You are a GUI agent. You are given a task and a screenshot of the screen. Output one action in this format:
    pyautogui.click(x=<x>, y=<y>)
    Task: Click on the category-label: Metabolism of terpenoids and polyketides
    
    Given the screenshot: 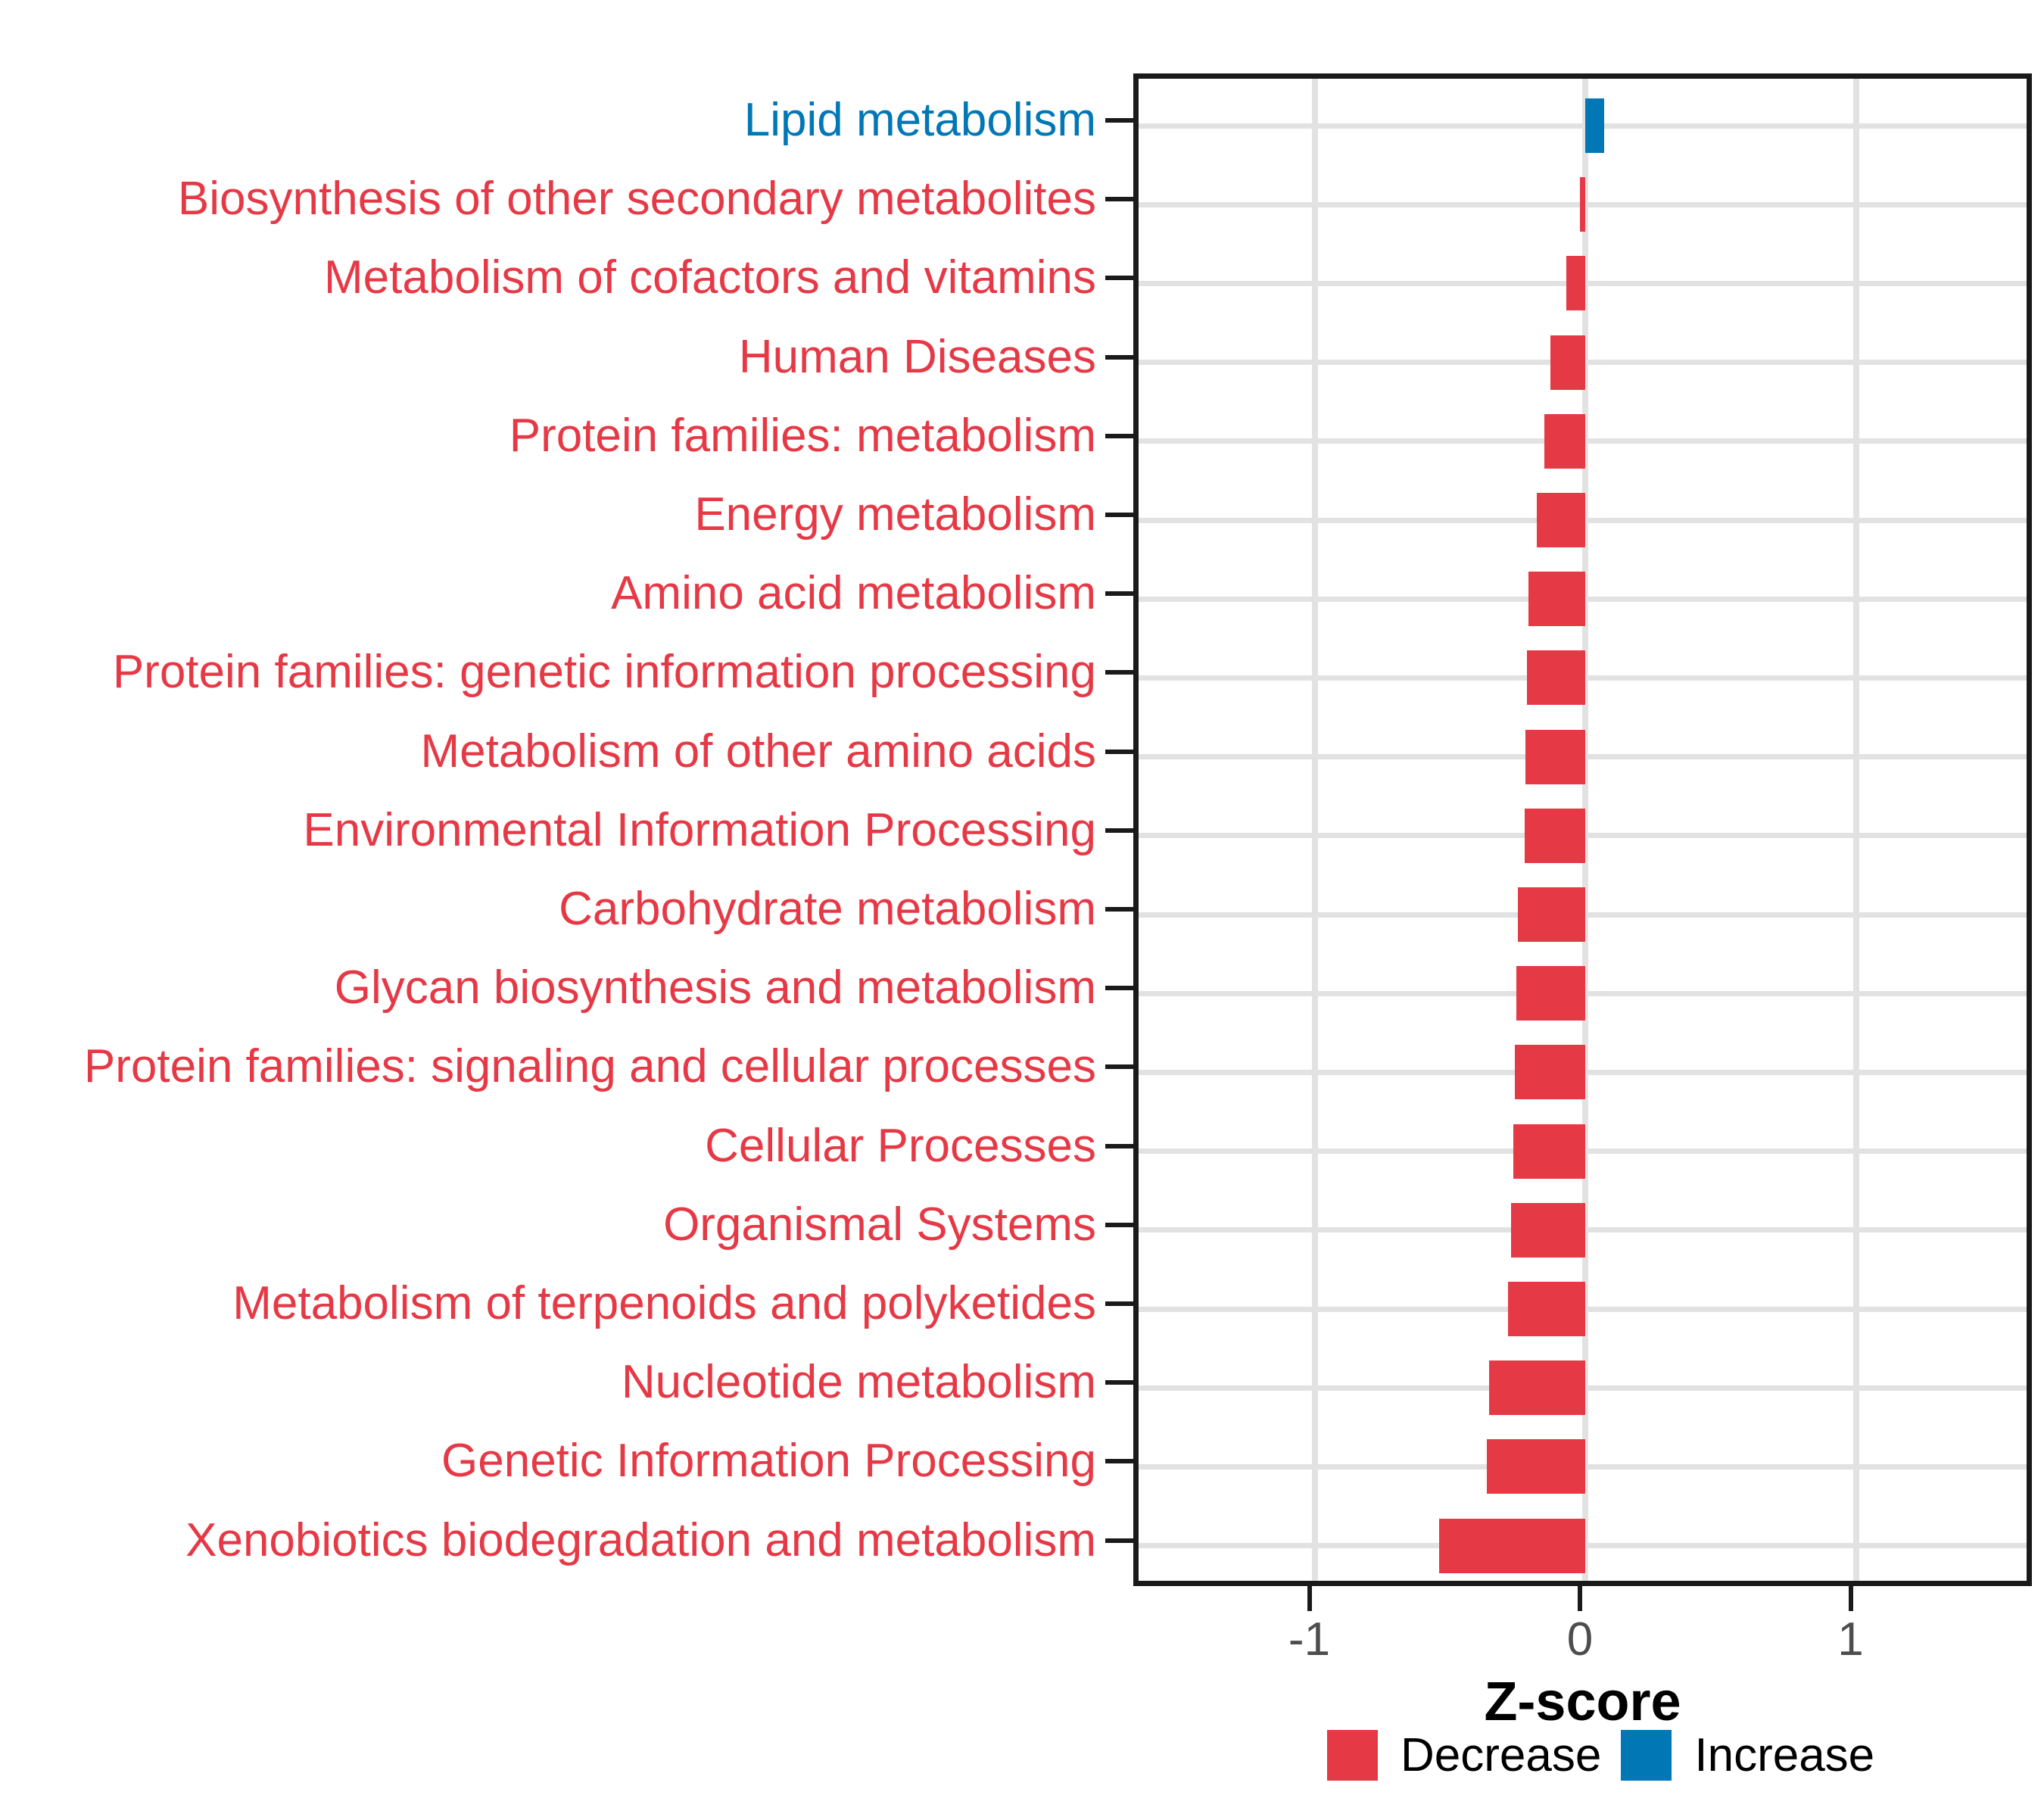 What is the action you would take?
    pyautogui.click(x=664, y=1303)
    